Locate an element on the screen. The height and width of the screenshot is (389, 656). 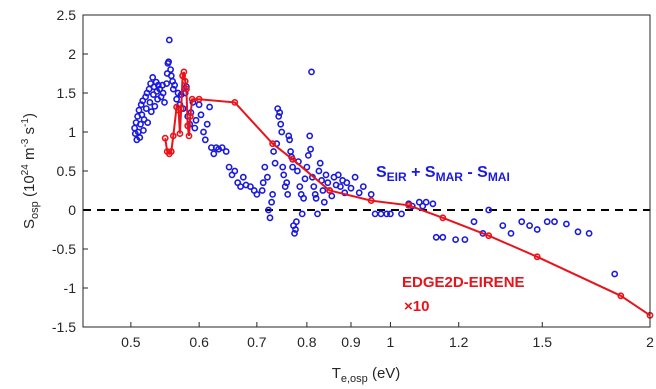
y-tick-labels: 2.5 2 1.5 1 0.5 0 -0.5 -1 -1.5 is located at coordinates (64, 171).